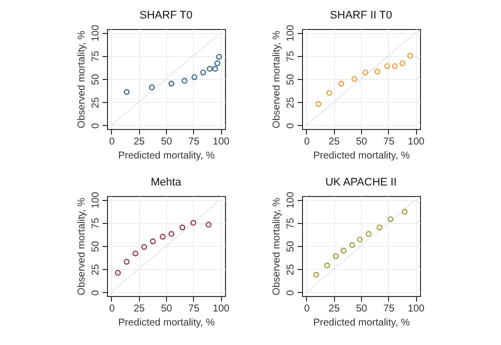  What do you see at coordinates (166, 182) in the screenshot?
I see `chart-title: Mehta` at bounding box center [166, 182].